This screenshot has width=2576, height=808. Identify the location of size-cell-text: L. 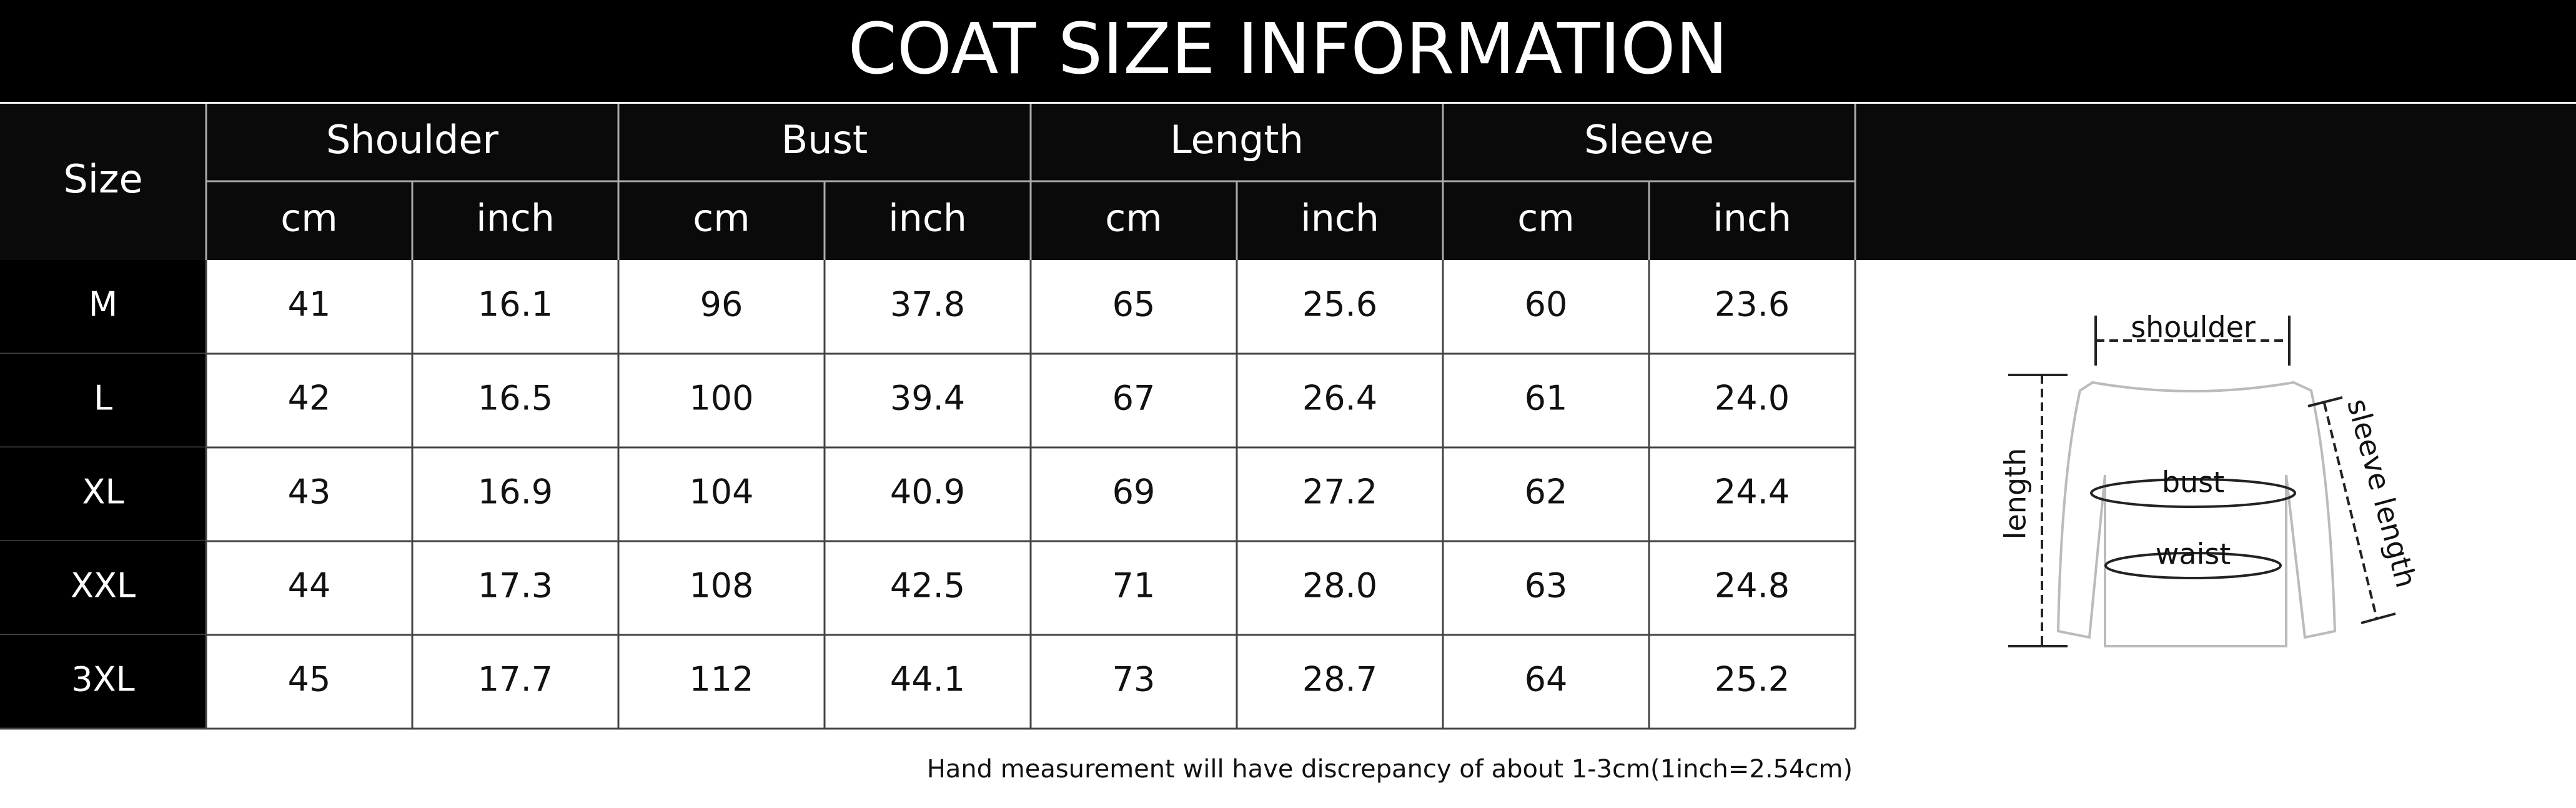
(103, 398).